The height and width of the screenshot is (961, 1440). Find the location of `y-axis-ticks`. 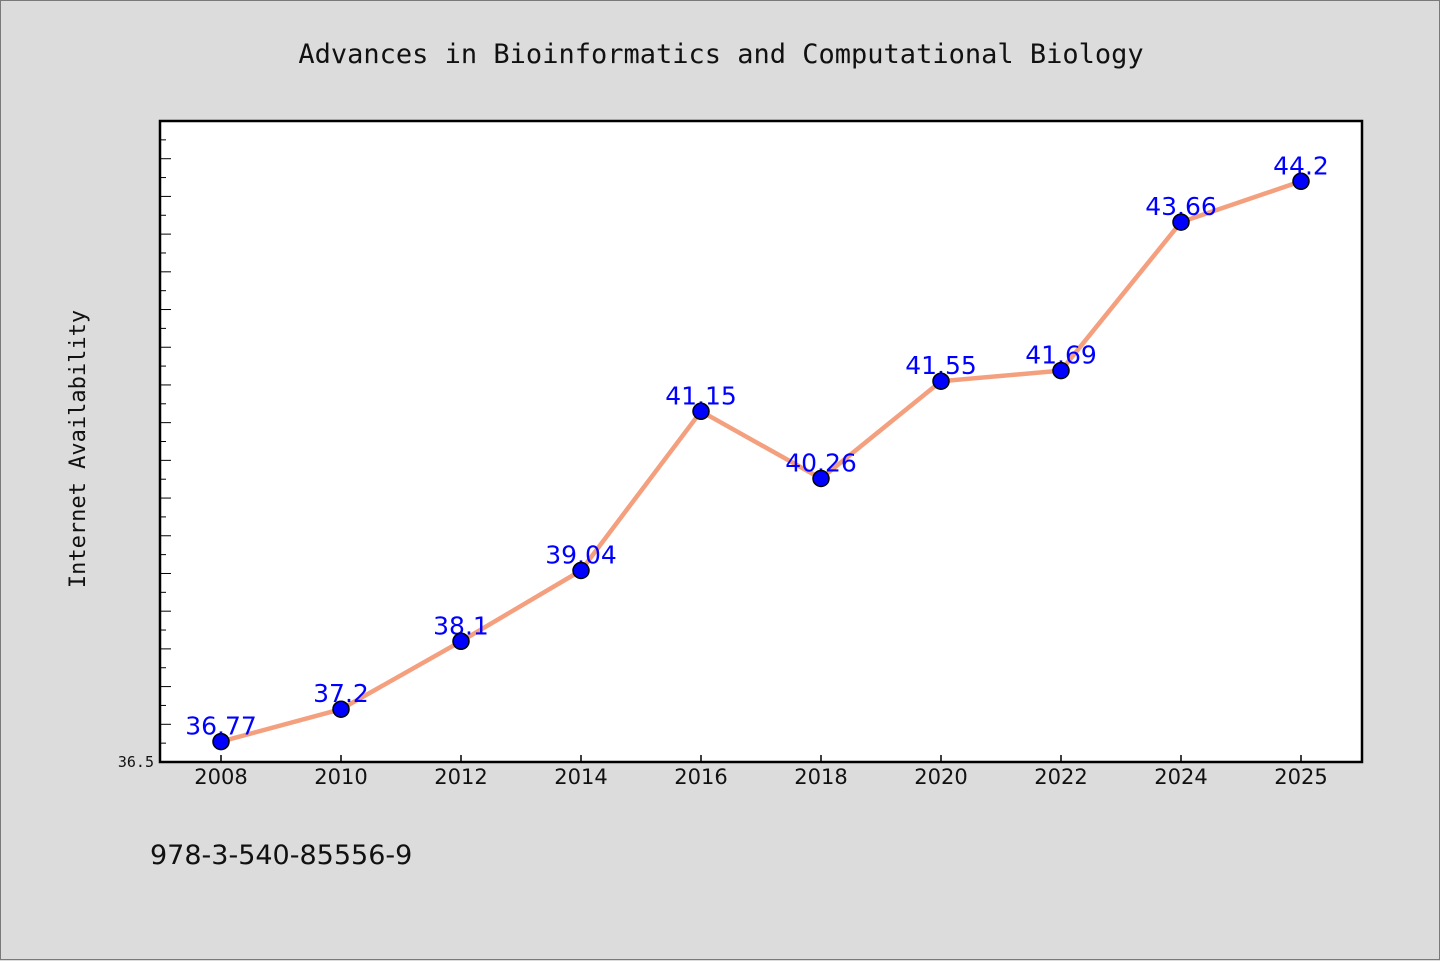

y-axis-ticks is located at coordinates (165, 441).